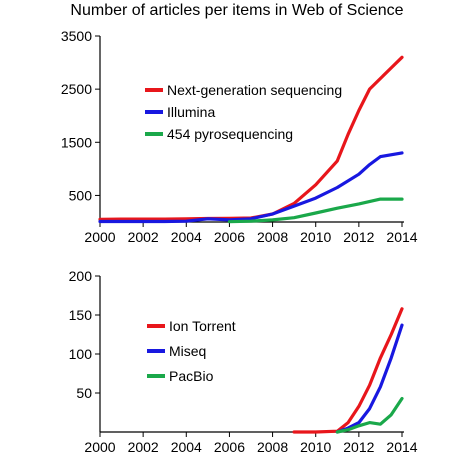 The height and width of the screenshot is (474, 474). What do you see at coordinates (76, 89) in the screenshot?
I see `y-tick-label: 2500` at bounding box center [76, 89].